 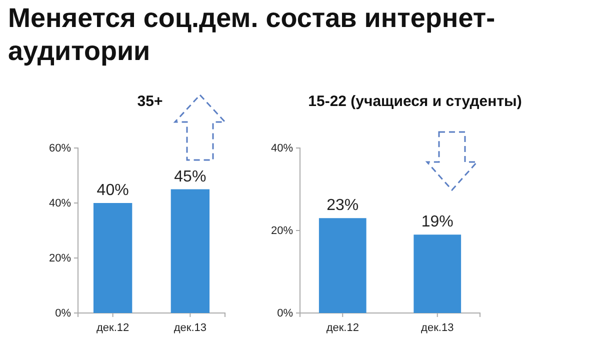 I want to click on data-label: 23%, so click(x=342, y=205).